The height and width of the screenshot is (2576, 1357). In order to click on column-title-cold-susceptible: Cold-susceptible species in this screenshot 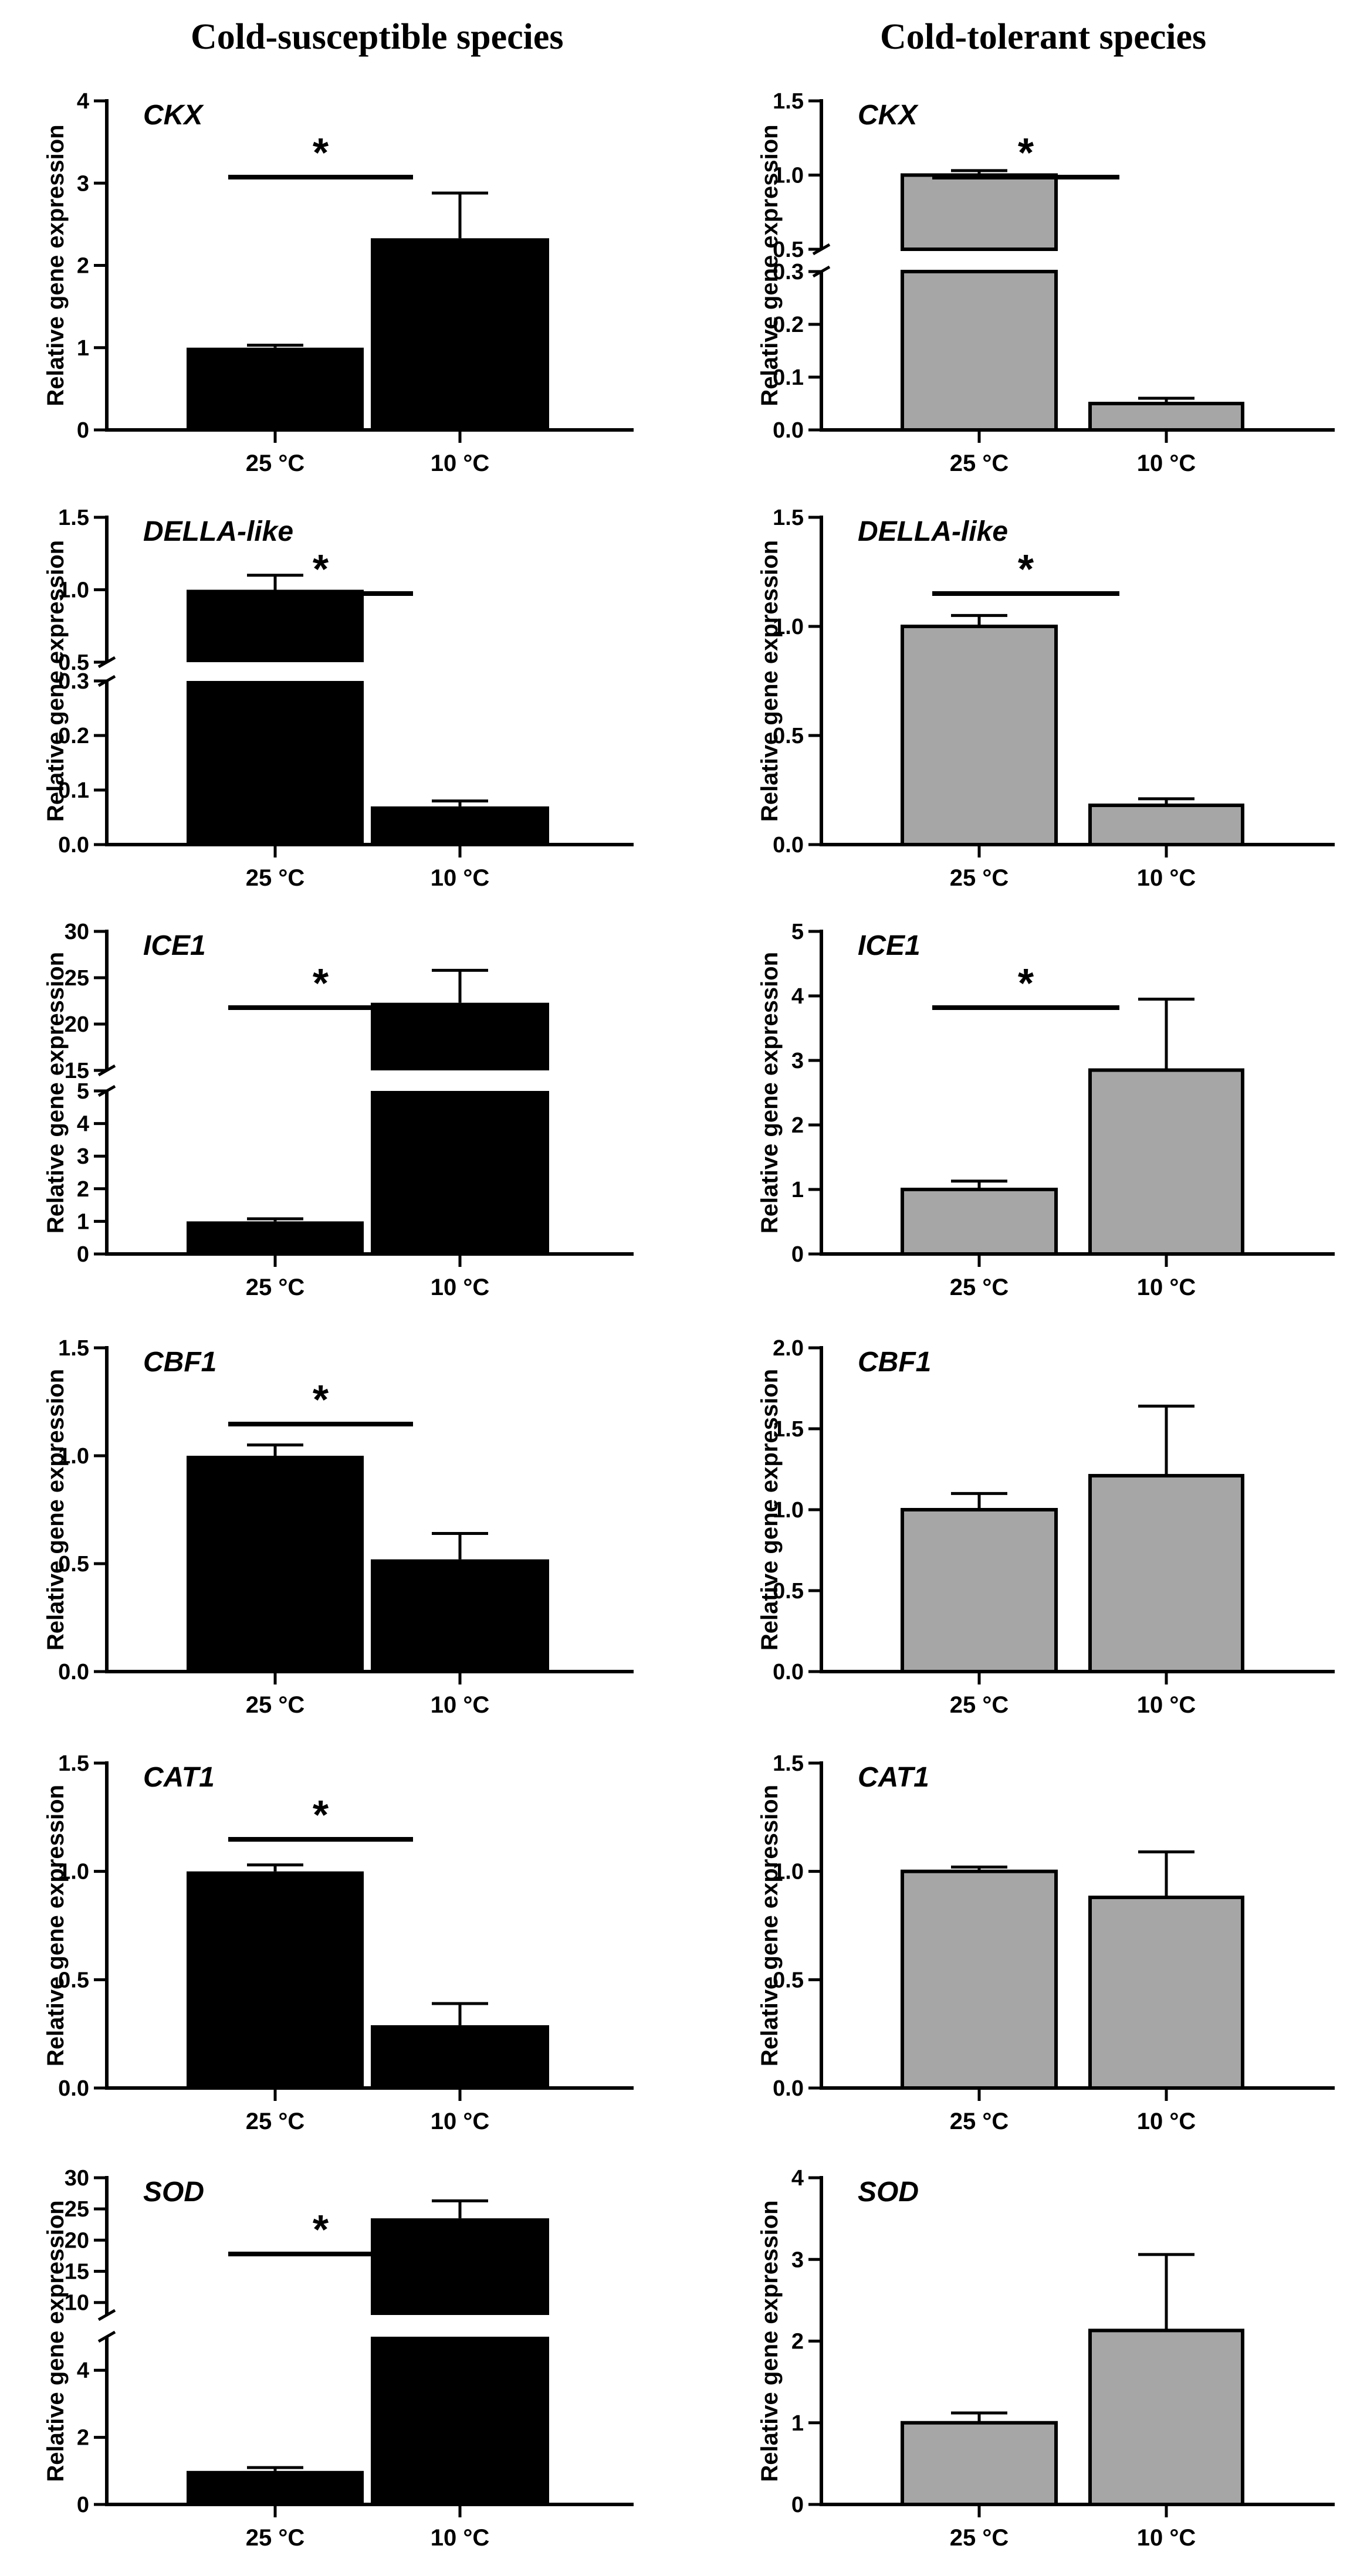, I will do `click(378, 37)`.